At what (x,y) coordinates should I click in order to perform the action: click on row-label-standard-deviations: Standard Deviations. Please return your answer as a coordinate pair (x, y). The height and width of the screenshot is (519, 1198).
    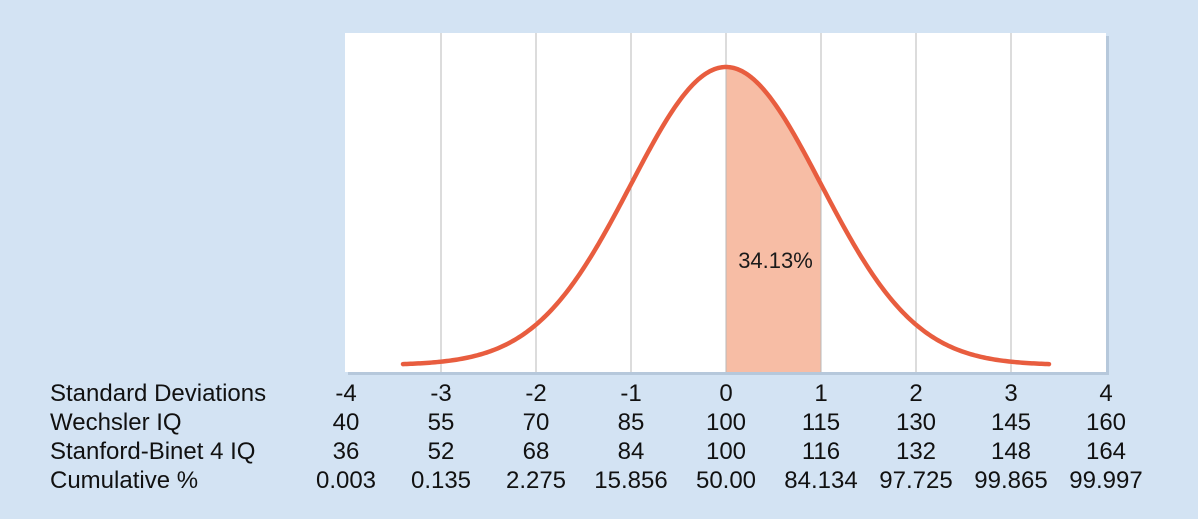
    Looking at the image, I should click on (158, 393).